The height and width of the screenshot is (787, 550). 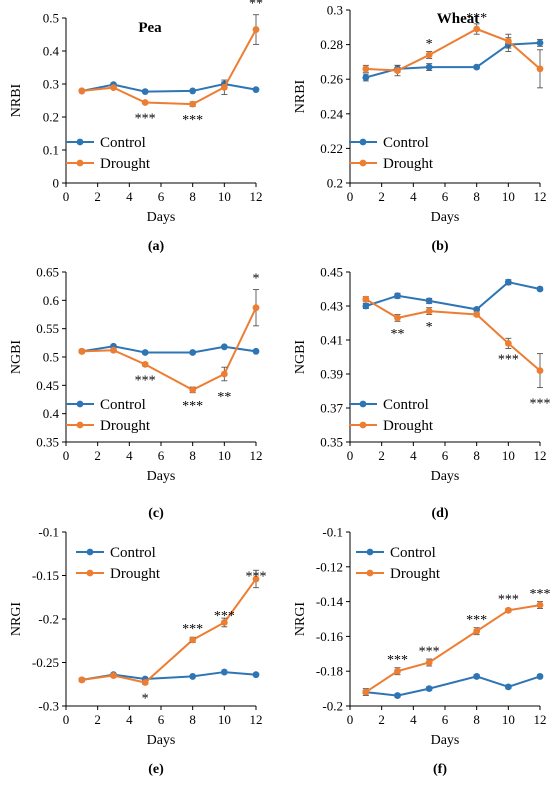 What do you see at coordinates (156, 769) in the screenshot?
I see `panel-label: (e)` at bounding box center [156, 769].